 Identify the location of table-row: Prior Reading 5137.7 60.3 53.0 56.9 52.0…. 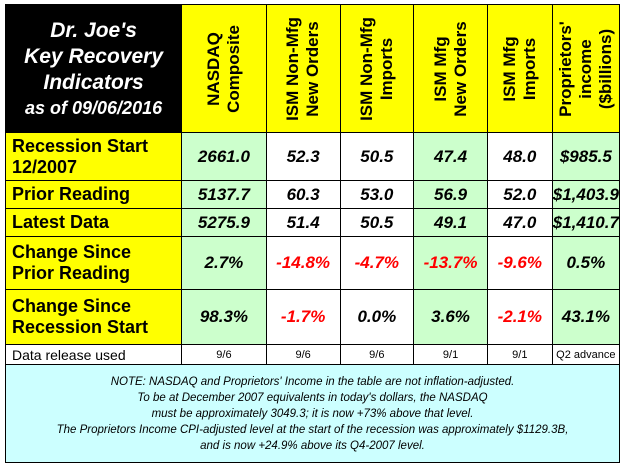
(312, 194).